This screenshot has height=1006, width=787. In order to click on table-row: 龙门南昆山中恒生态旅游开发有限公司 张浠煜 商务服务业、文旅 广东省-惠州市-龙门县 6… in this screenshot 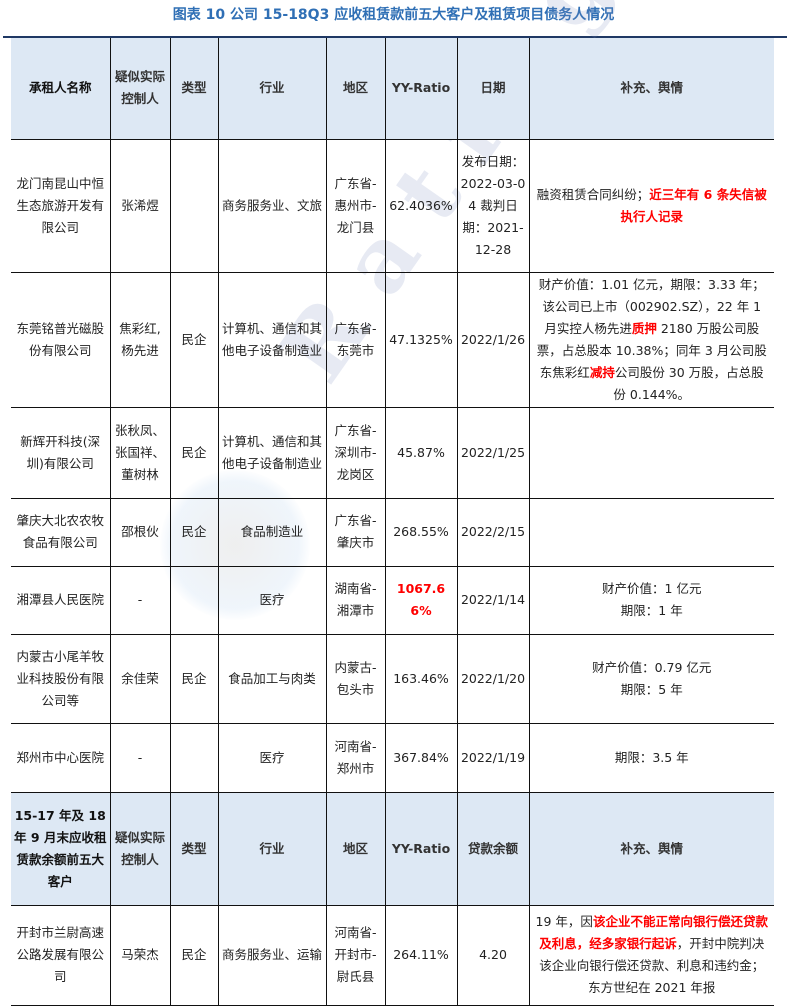, I will do `click(392, 206)`.